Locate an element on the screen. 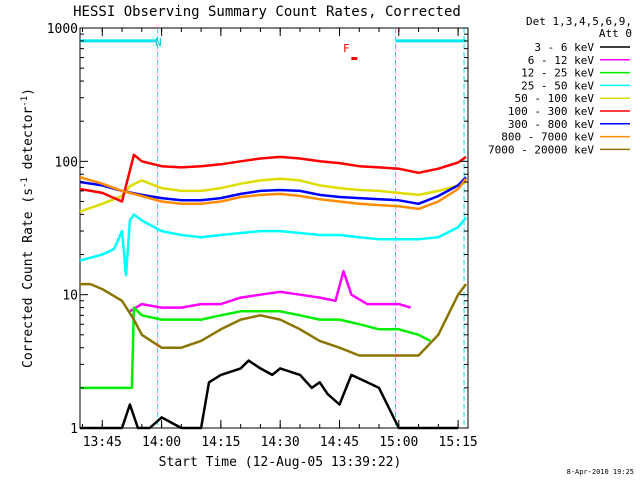  x-tick-label: 14:30 is located at coordinates (280, 442).